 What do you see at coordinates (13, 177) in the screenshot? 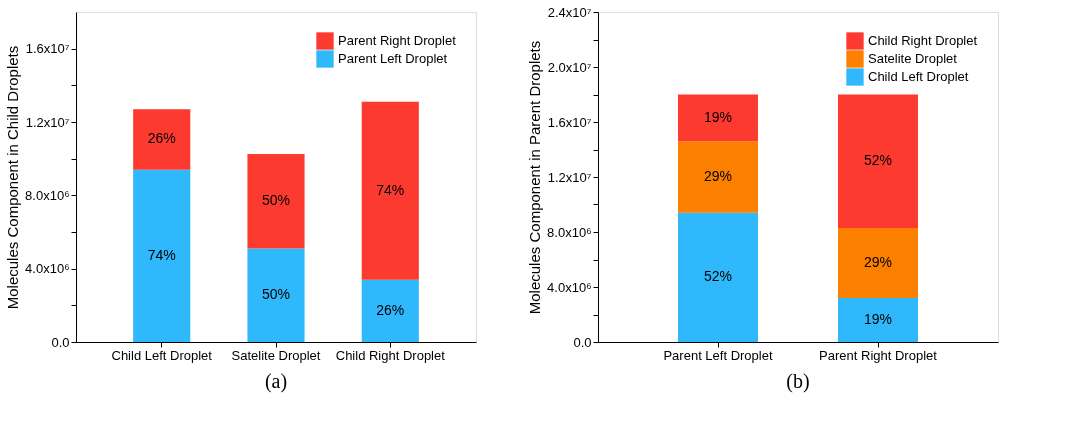
I see `y-axis-title: Molecules Component in Child Droplets` at bounding box center [13, 177].